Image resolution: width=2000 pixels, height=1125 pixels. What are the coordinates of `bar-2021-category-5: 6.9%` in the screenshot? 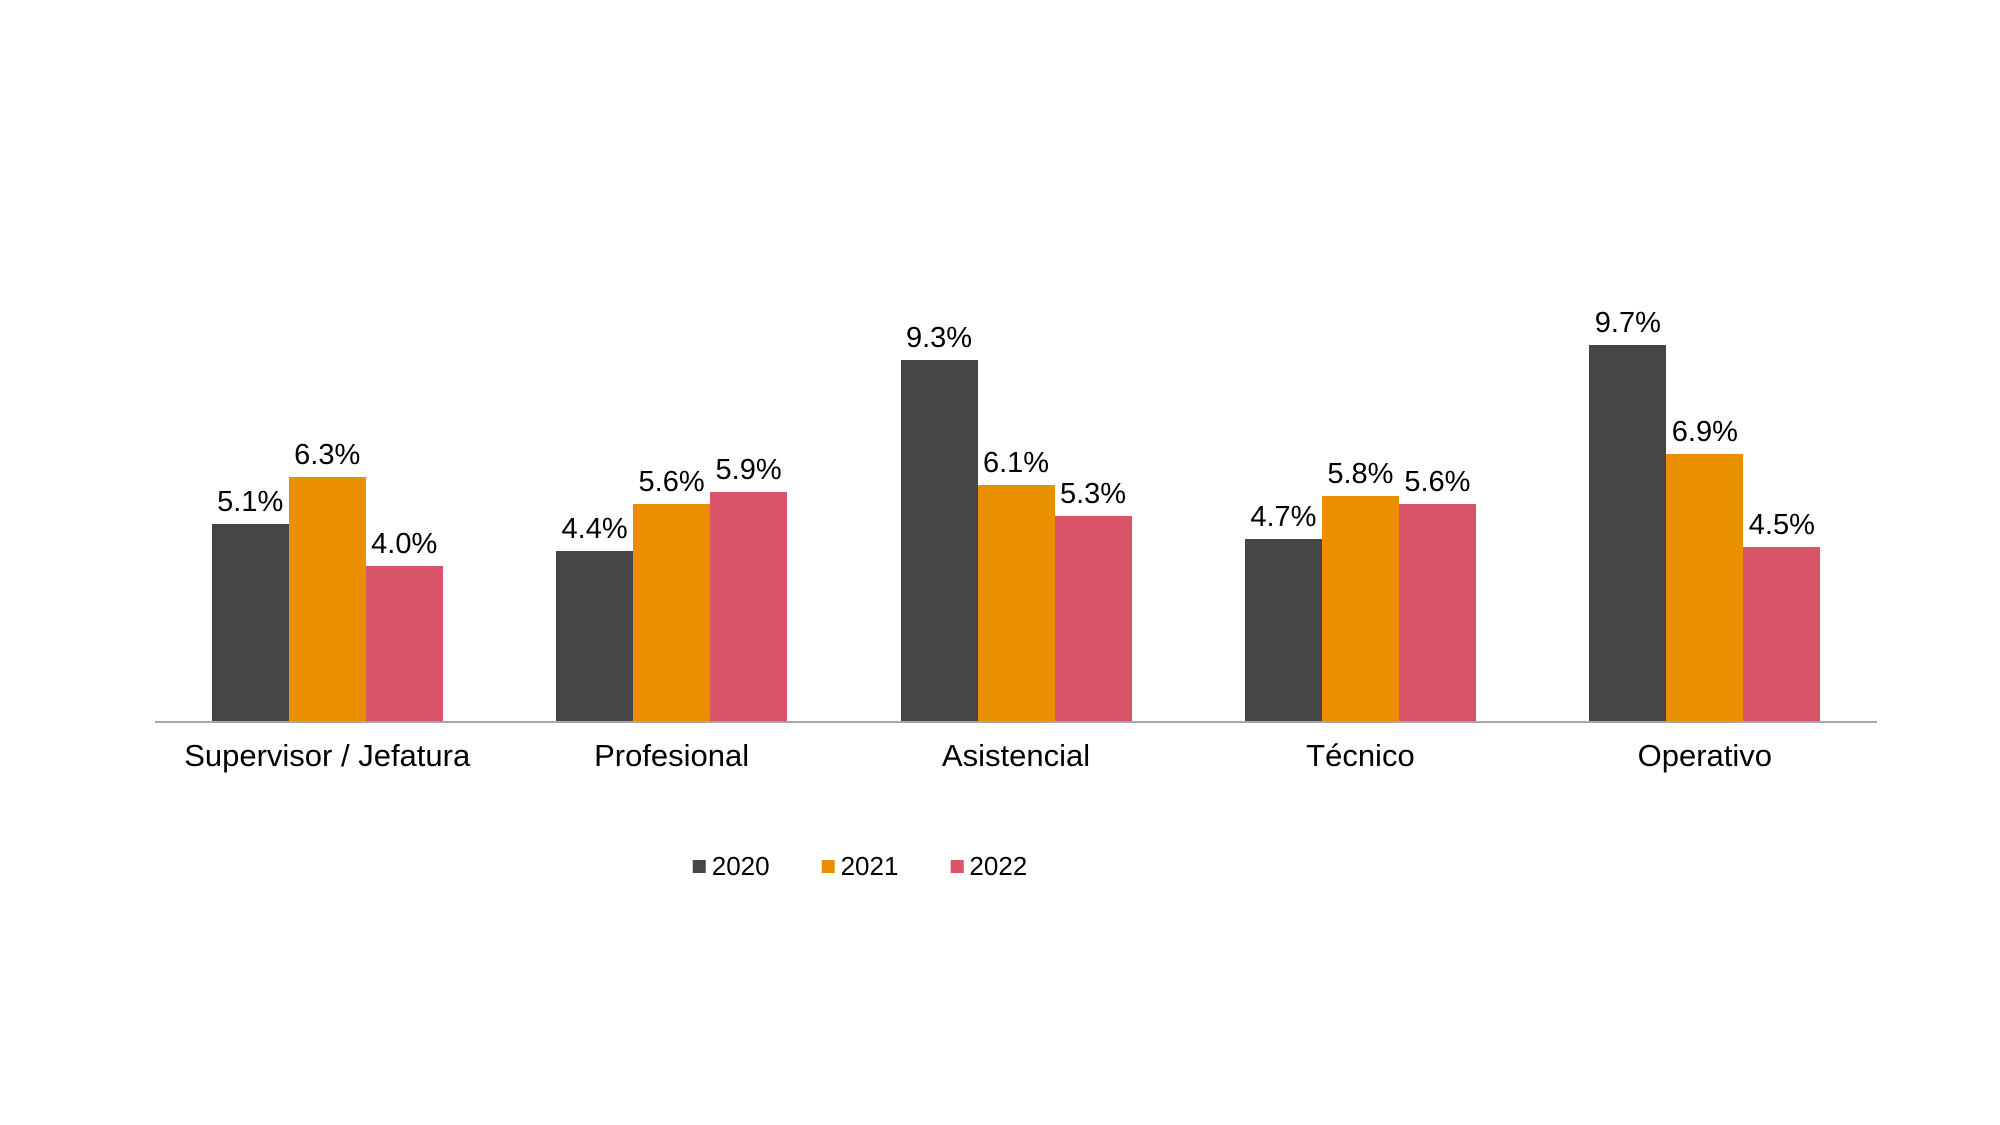 It's located at (1705, 570).